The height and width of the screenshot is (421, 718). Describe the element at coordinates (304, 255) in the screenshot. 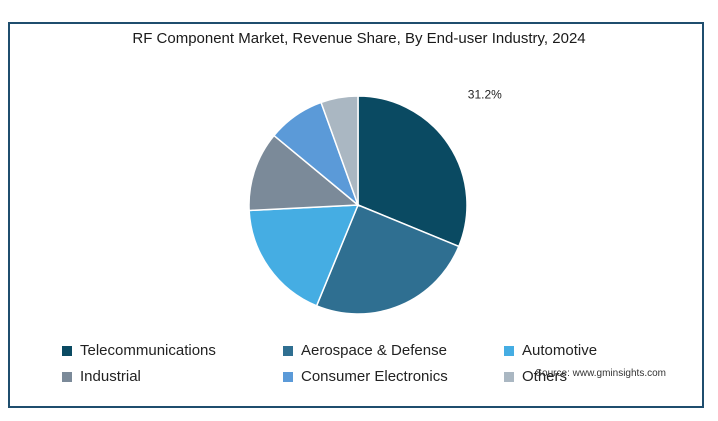

I see `pie-slice-automotive` at that location.